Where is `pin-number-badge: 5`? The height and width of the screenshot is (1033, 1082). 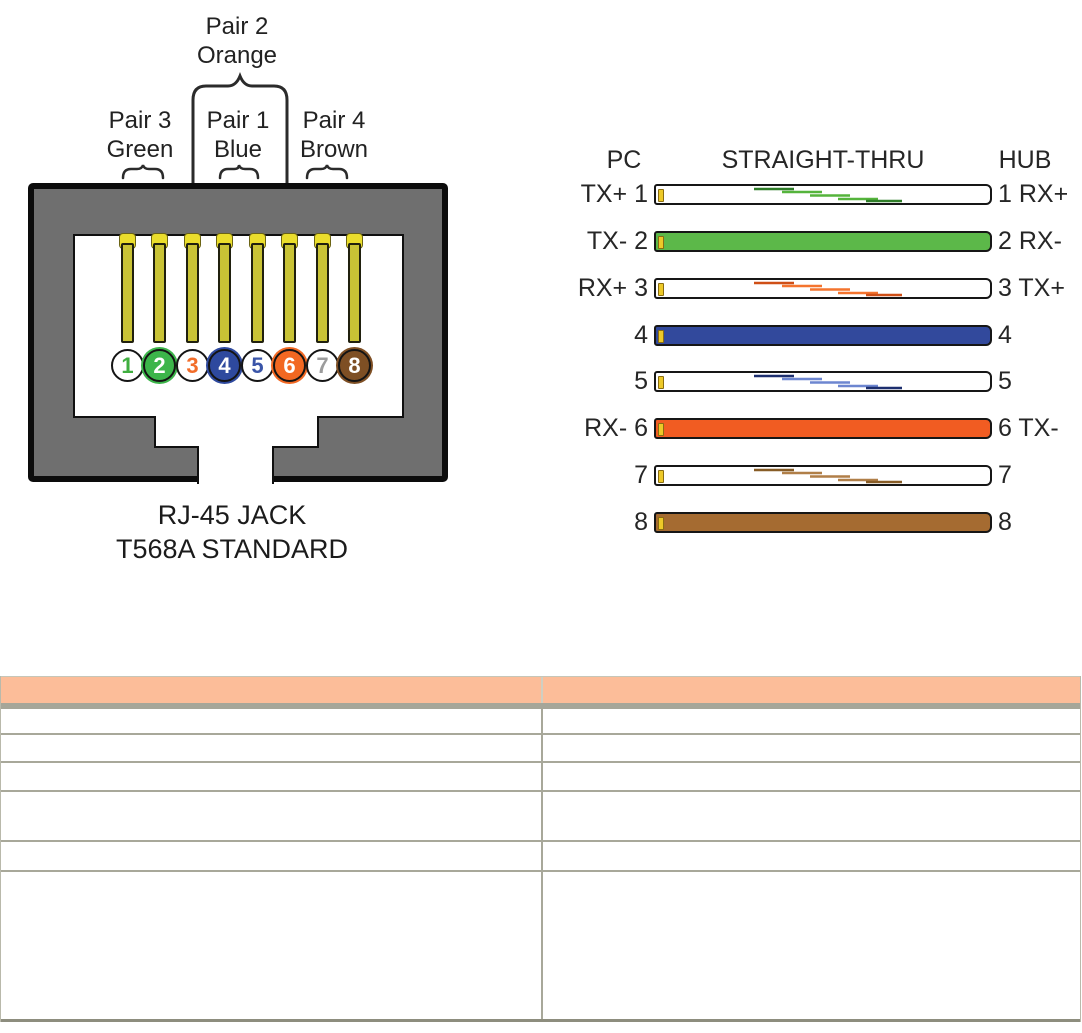
pin-number-badge: 5 is located at coordinates (257, 365).